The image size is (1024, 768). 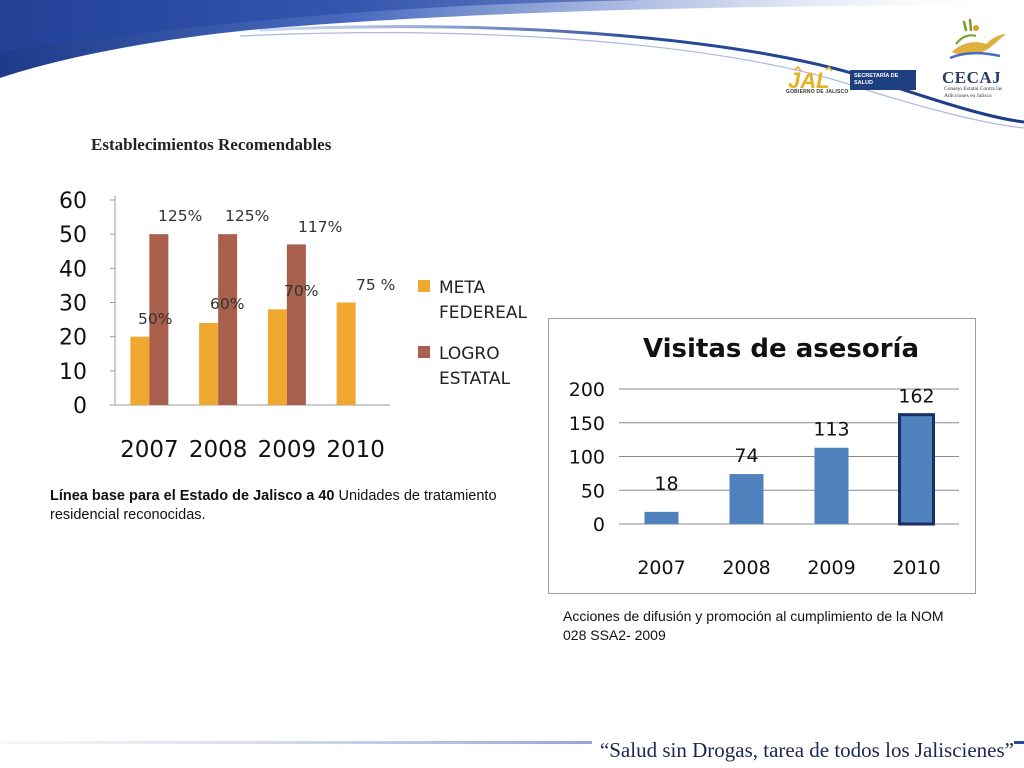 What do you see at coordinates (746, 456) in the screenshot?
I see `data-label: 74` at bounding box center [746, 456].